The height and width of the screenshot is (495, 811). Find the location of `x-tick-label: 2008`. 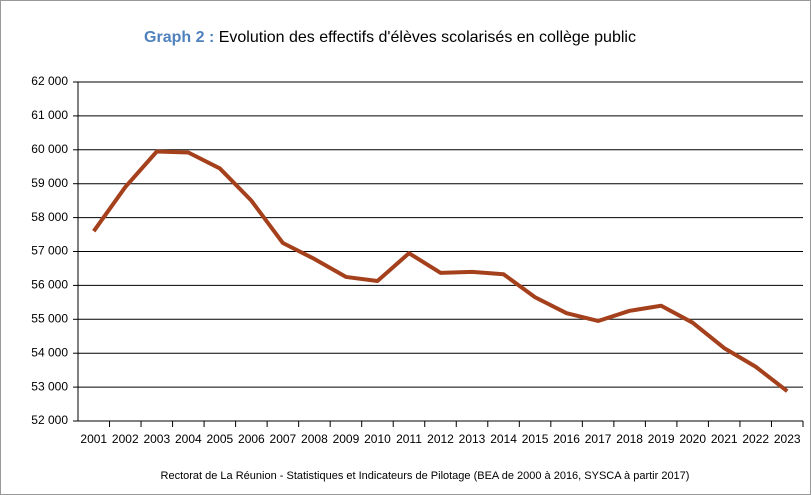

x-tick-label: 2008 is located at coordinates (314, 439).